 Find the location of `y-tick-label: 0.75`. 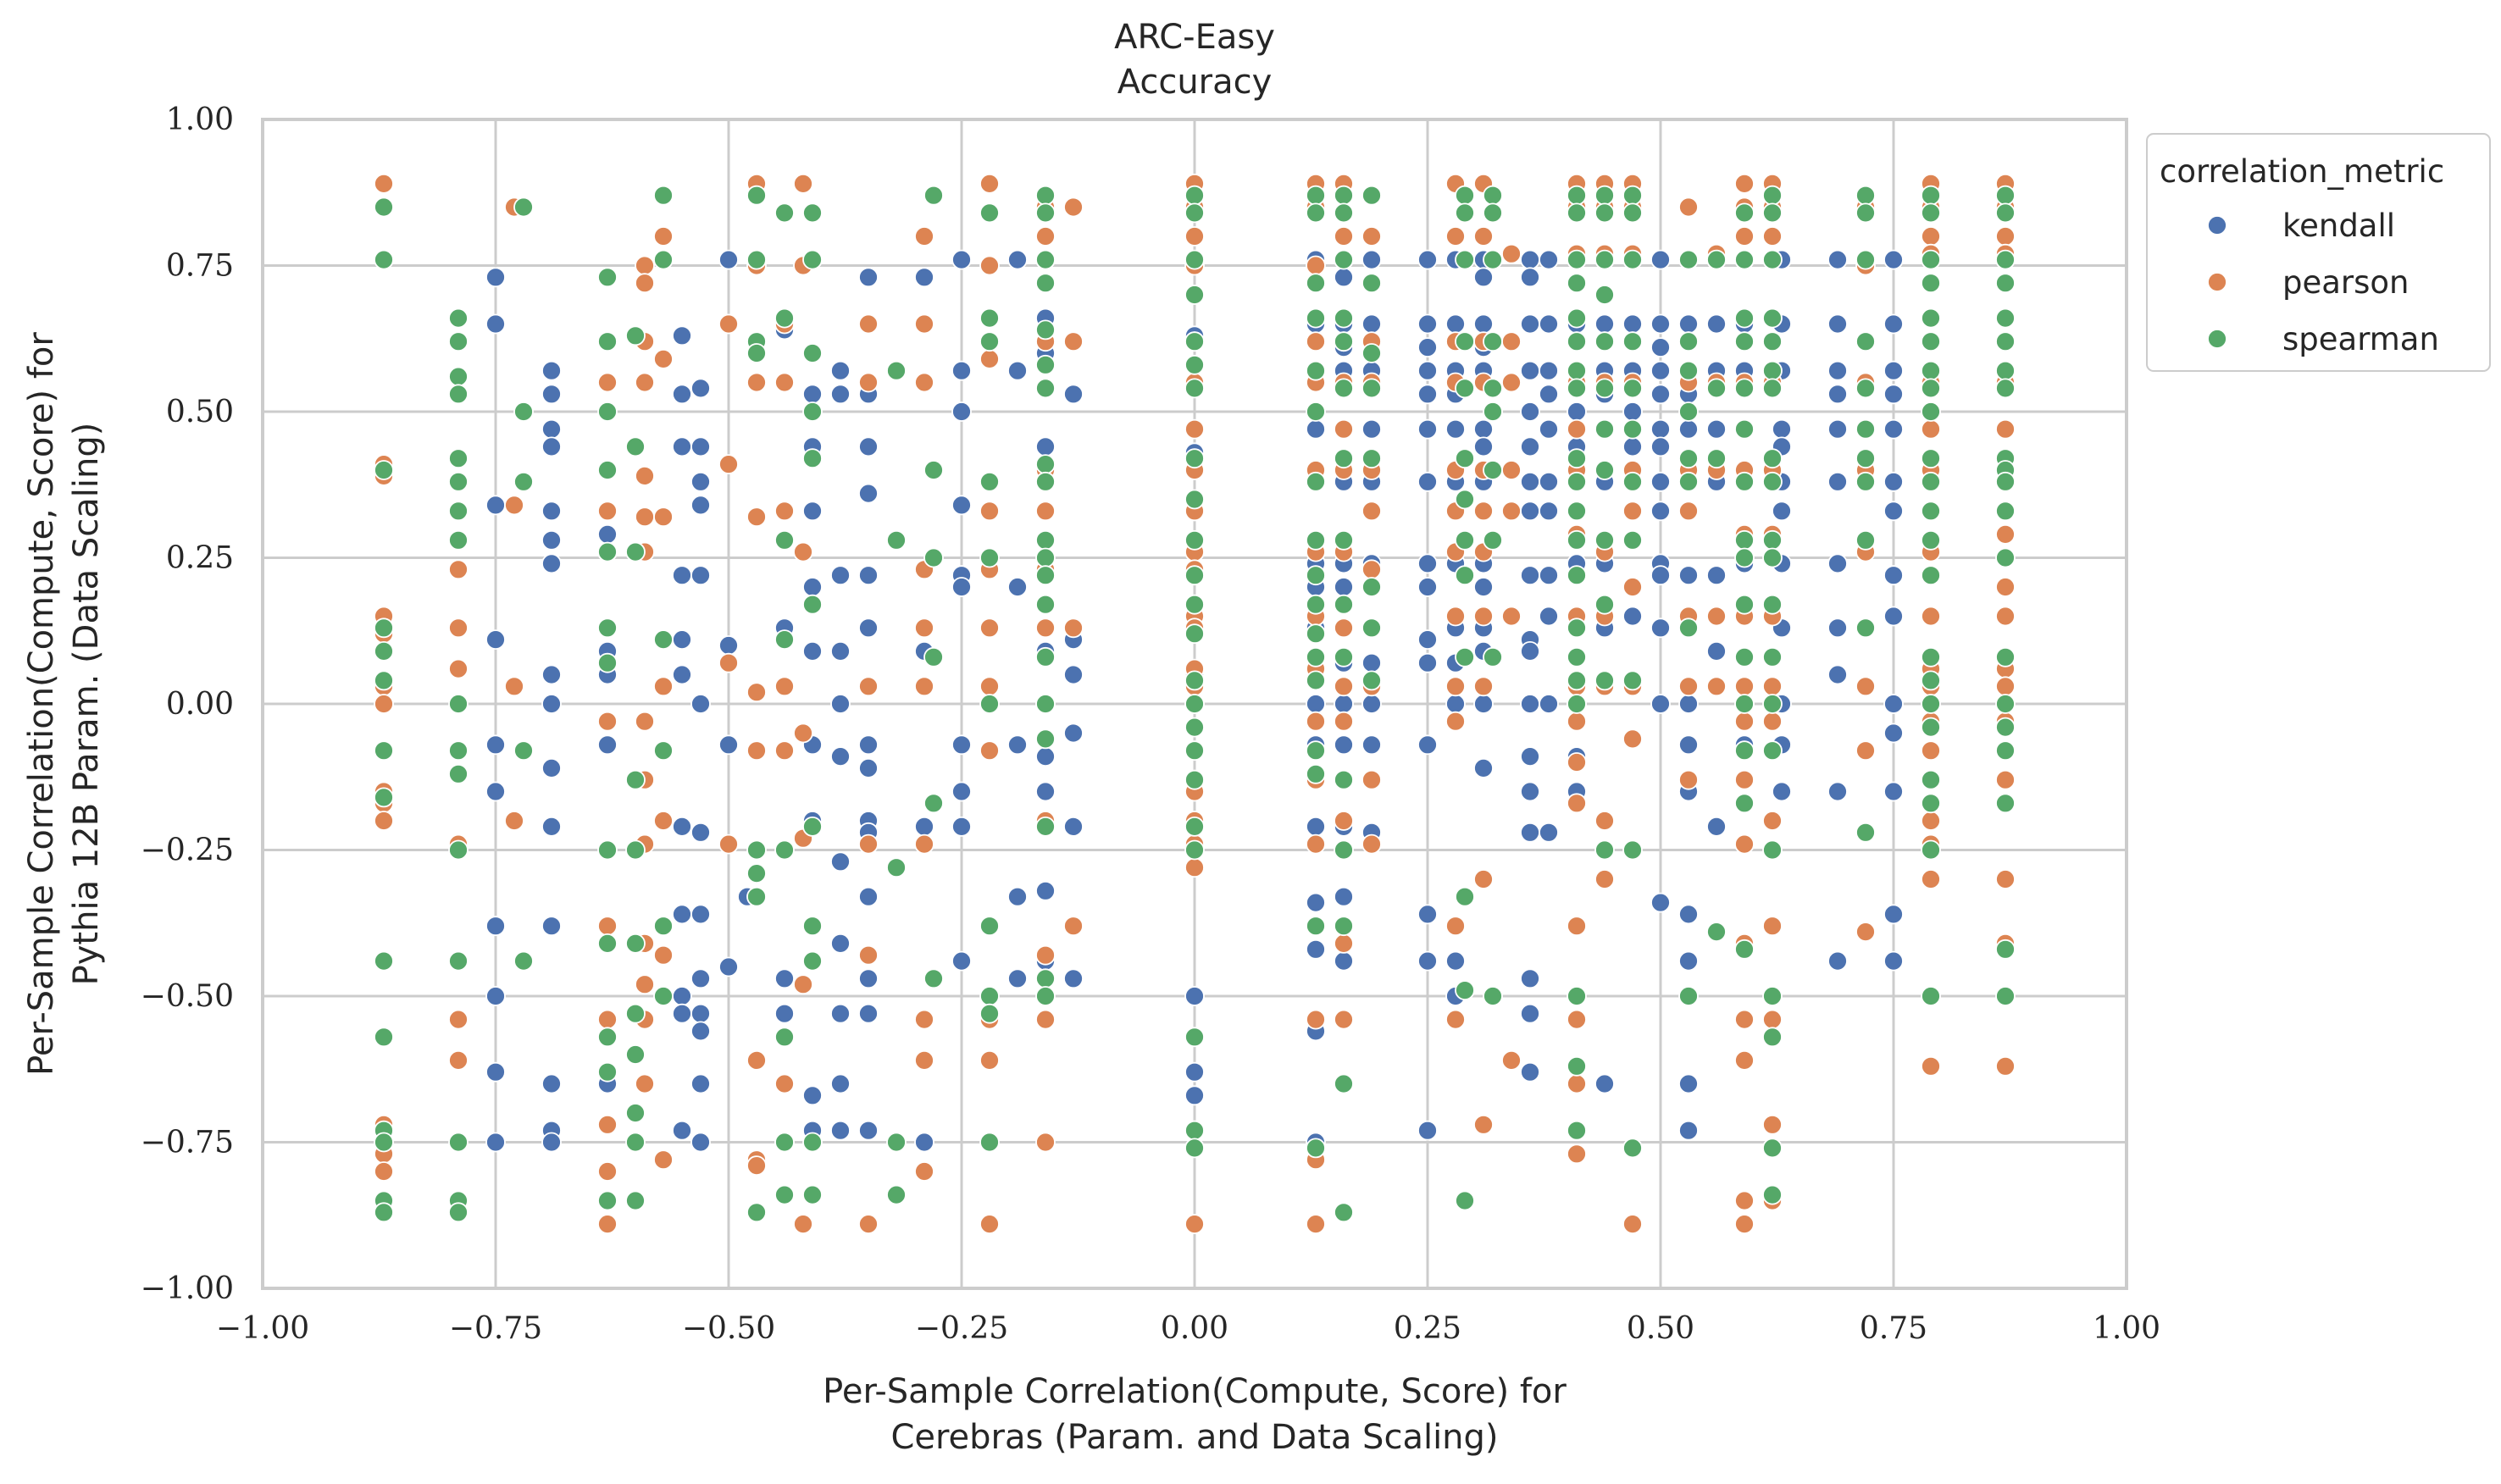

y-tick-label: 0.75 is located at coordinates (200, 266).